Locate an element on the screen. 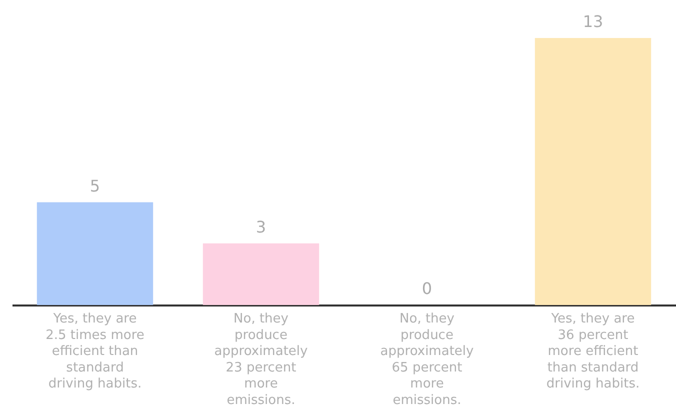 This screenshot has height=418, width=676. x-tick-label: No, they produce approximately 23 percent more emissions. is located at coordinates (261, 360).